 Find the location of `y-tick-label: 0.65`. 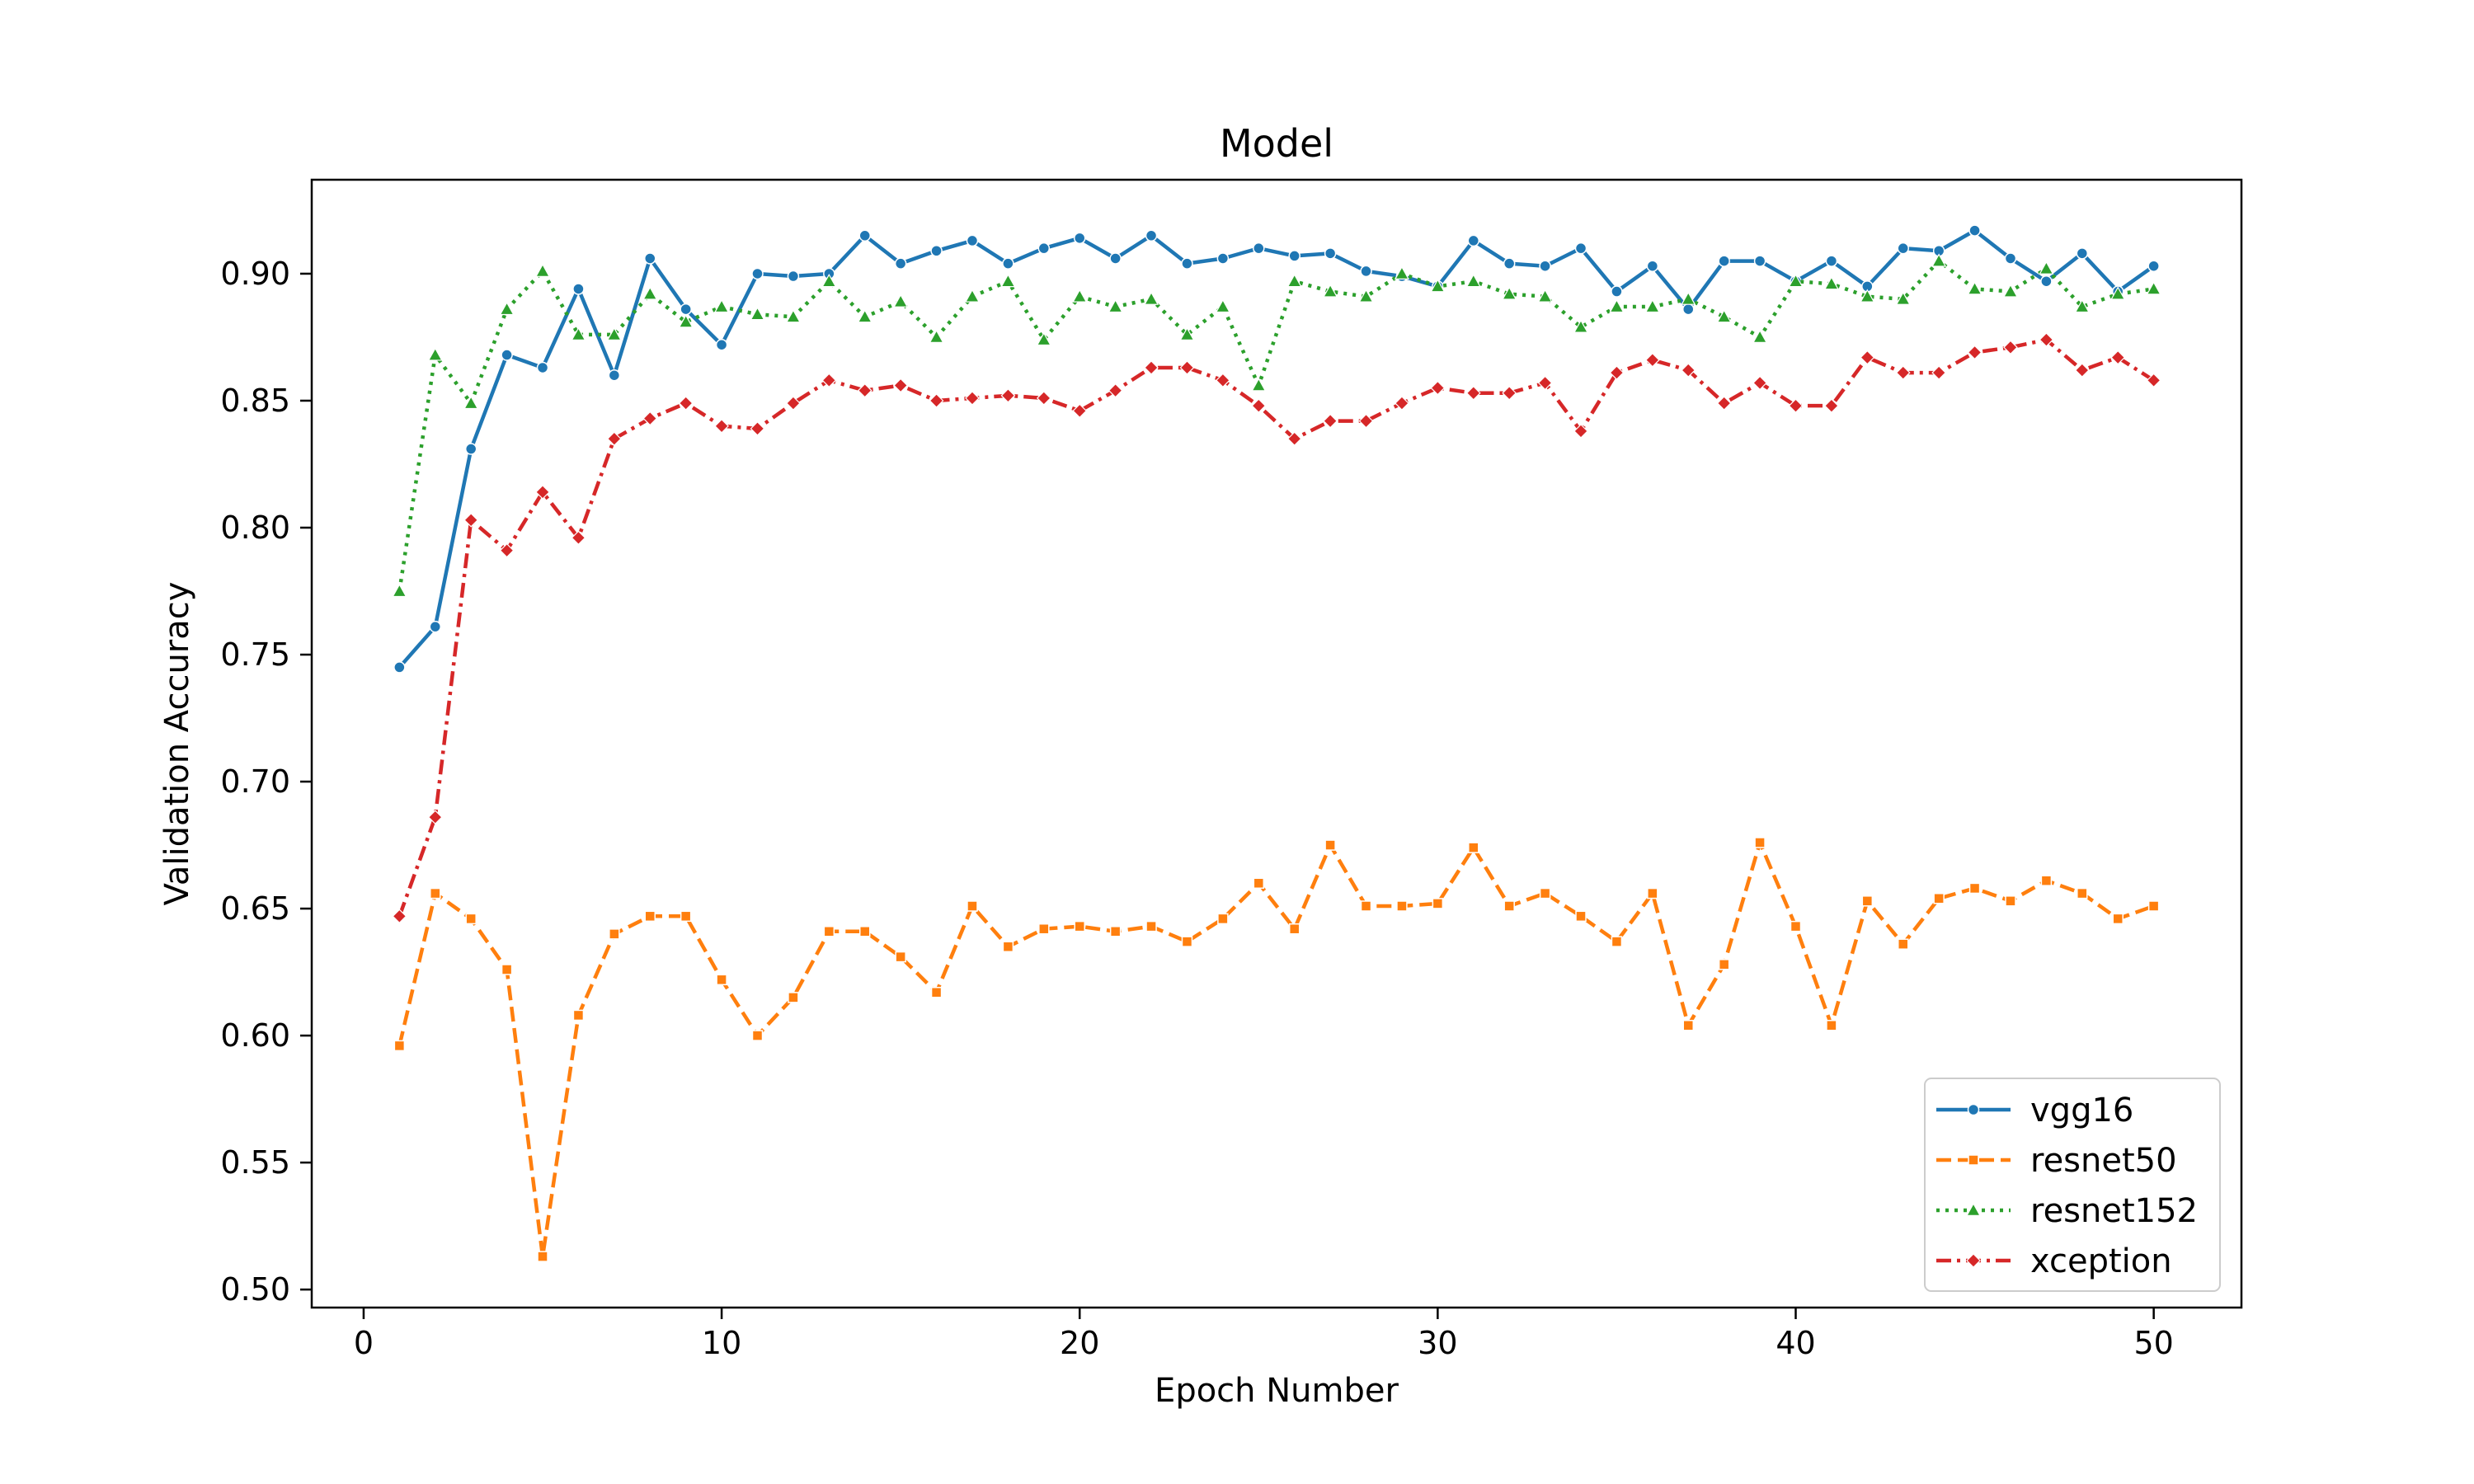

y-tick-label: 0.65 is located at coordinates (255, 909).